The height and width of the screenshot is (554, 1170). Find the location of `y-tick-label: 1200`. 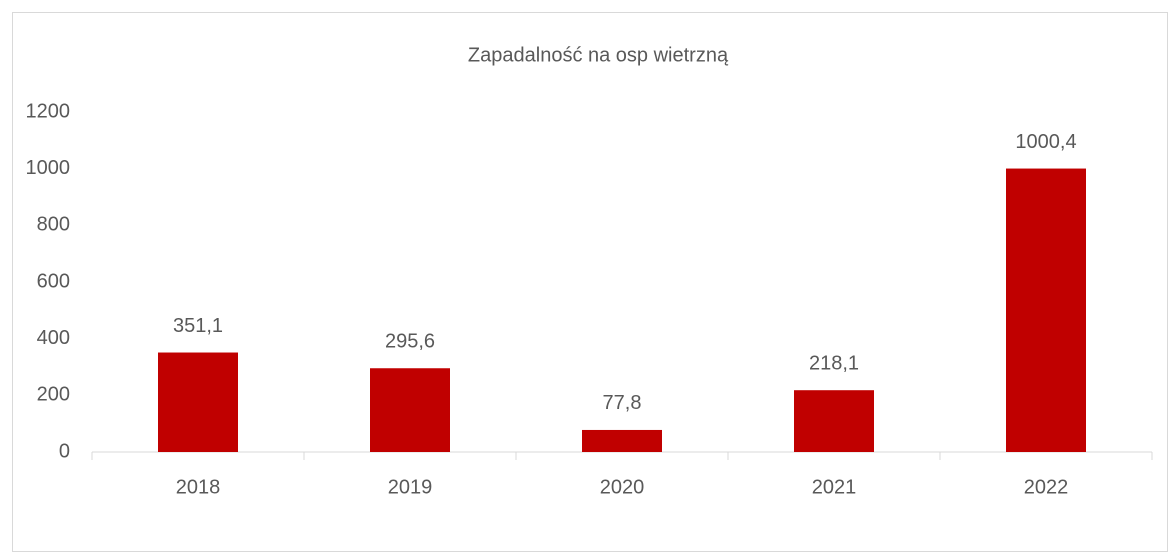

y-tick-label: 1200 is located at coordinates (48, 111).